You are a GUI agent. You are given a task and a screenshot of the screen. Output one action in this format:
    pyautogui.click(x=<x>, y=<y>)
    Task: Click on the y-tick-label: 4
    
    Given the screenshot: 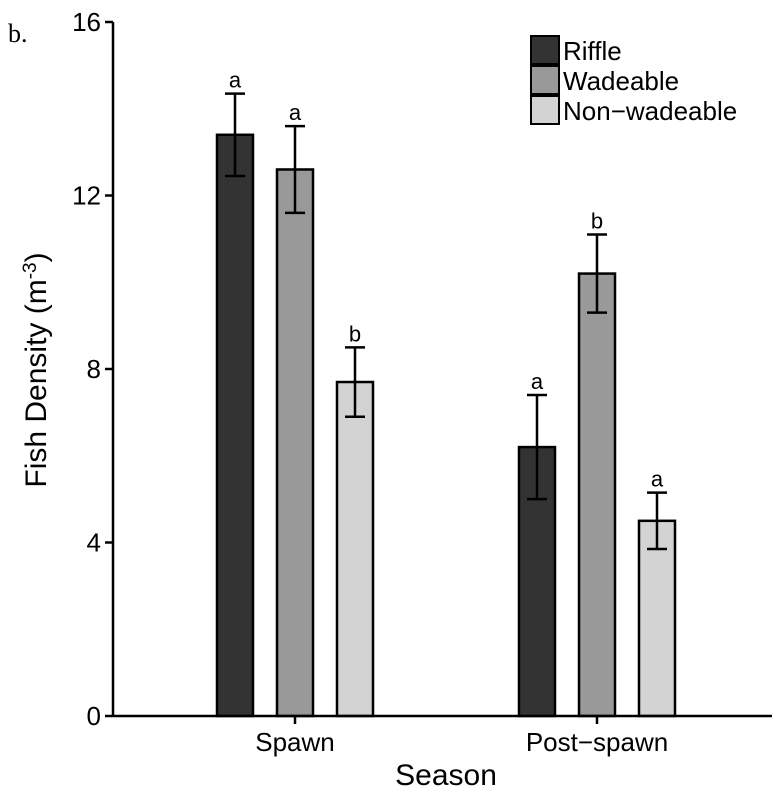 What is the action you would take?
    pyautogui.click(x=94, y=543)
    